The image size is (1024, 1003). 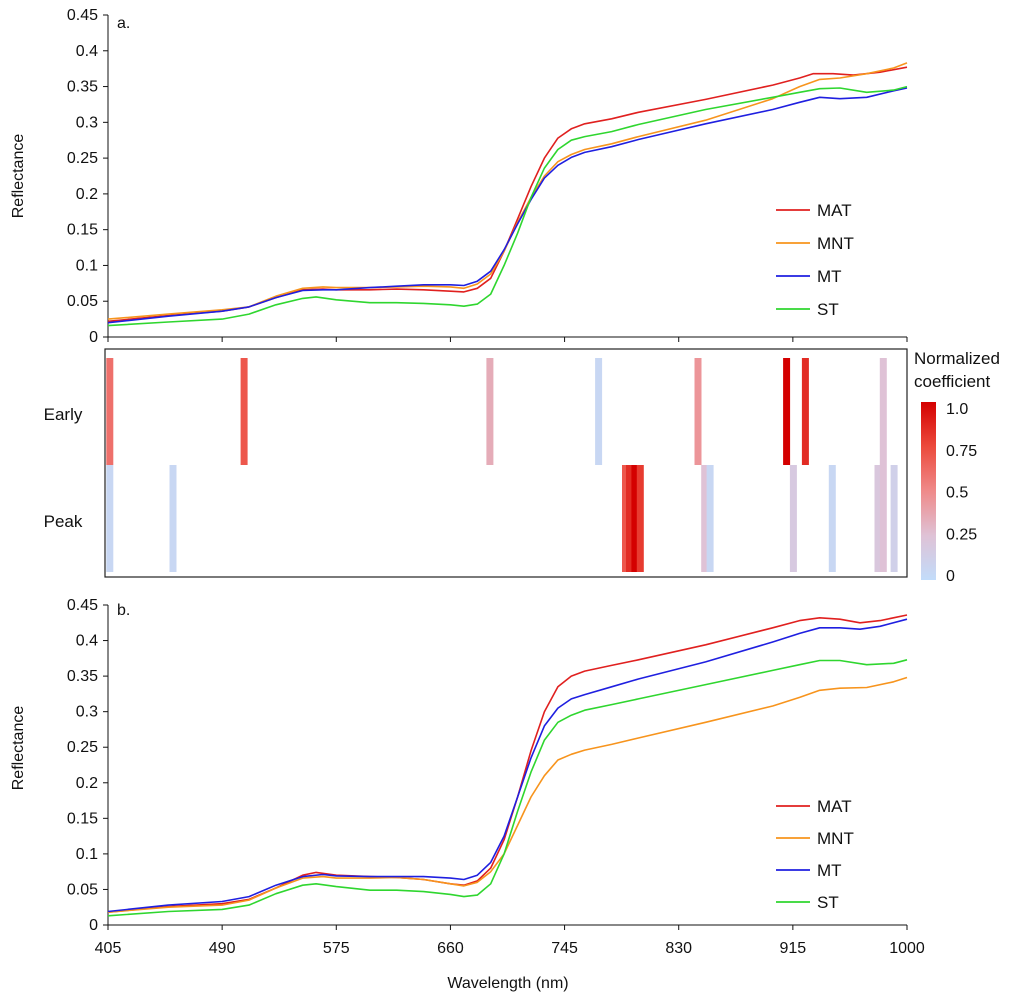 What do you see at coordinates (82, 605) in the screenshot?
I see `panel-b-y-tick-label: 0.45` at bounding box center [82, 605].